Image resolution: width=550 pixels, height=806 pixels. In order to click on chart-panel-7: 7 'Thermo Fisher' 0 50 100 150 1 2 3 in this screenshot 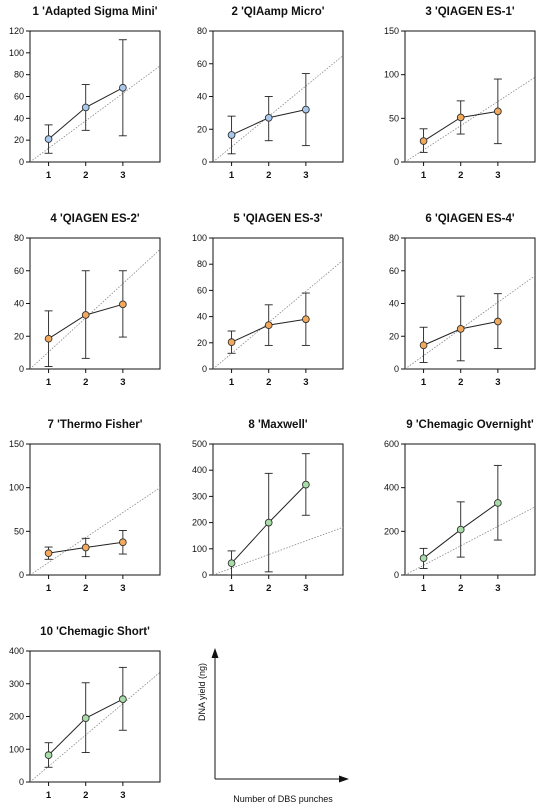, I will do `click(85, 506)`.